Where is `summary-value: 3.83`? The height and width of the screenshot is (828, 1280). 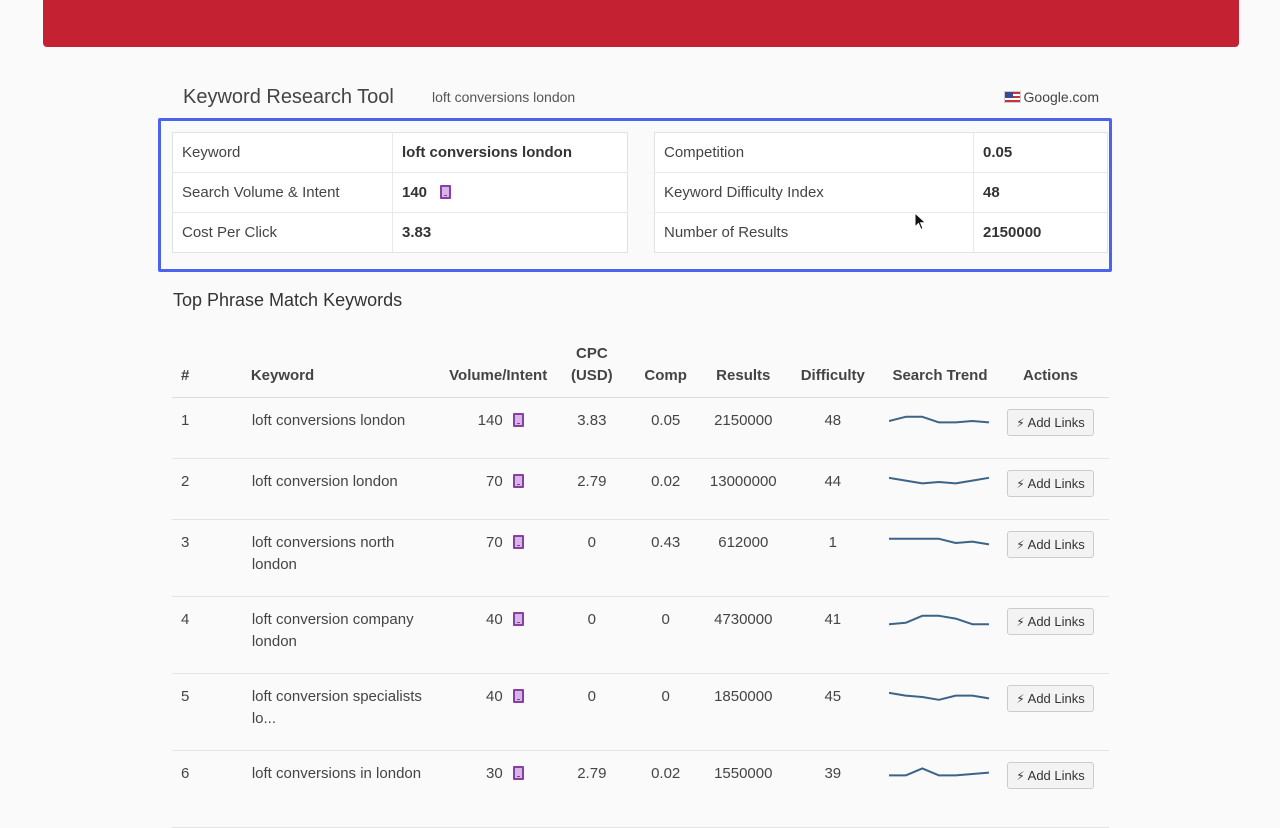
summary-value: 3.83 is located at coordinates (510, 232).